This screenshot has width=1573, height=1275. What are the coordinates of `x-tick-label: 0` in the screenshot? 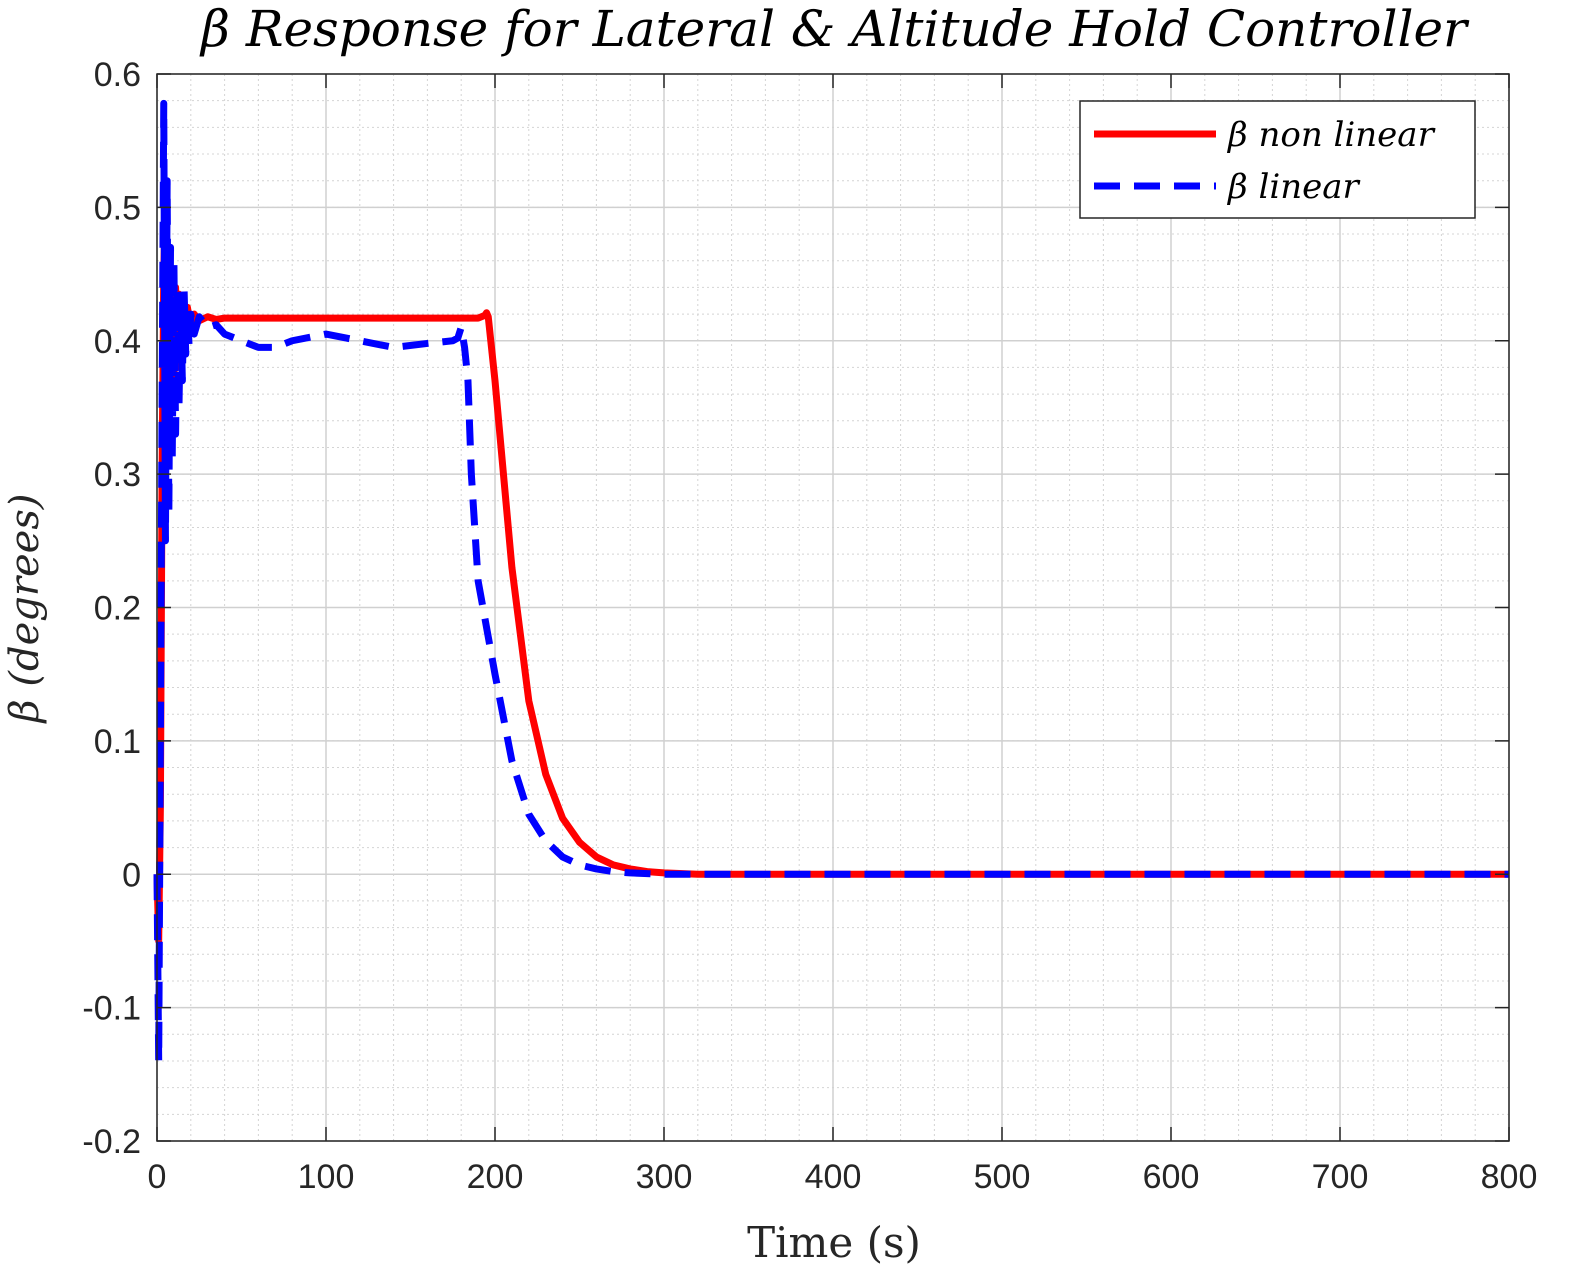 It's located at (157, 1177).